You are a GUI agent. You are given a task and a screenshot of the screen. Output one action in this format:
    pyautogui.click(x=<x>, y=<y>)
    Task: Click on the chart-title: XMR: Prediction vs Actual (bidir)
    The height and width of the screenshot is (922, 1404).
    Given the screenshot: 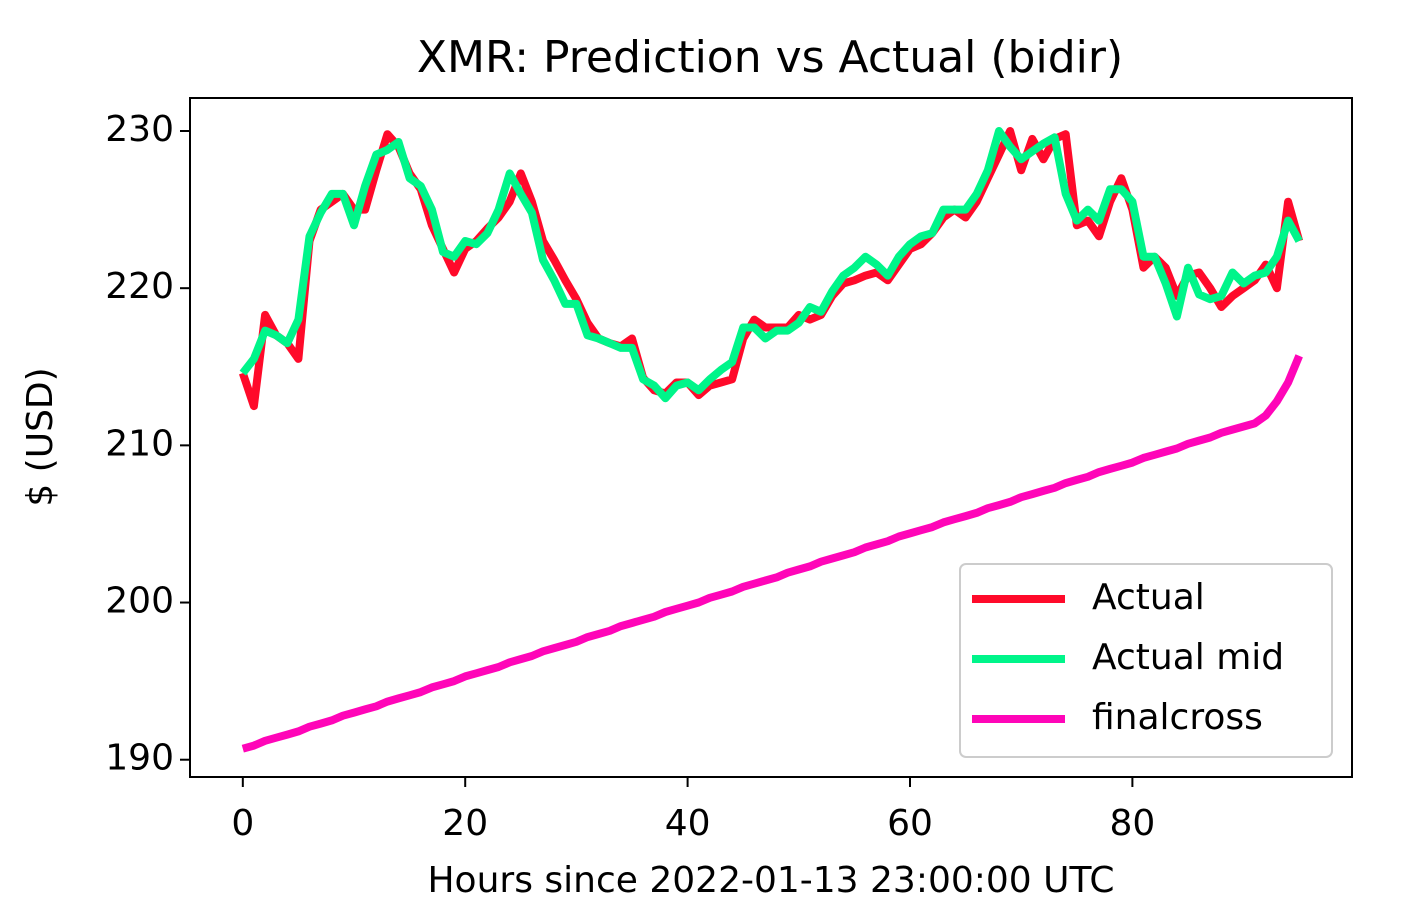 What is the action you would take?
    pyautogui.click(x=770, y=57)
    